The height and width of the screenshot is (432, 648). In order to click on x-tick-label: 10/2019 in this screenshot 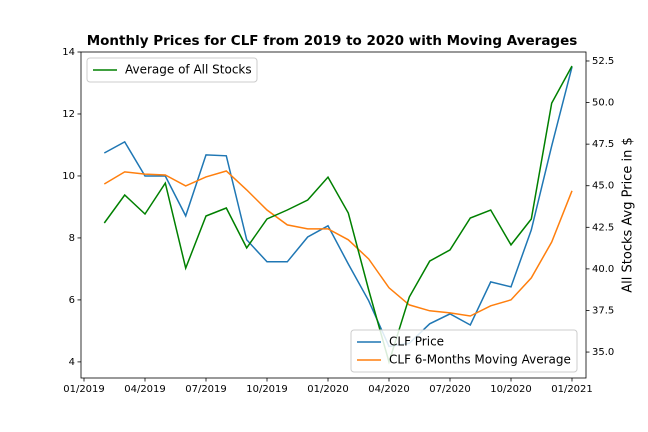, I will do `click(267, 389)`.